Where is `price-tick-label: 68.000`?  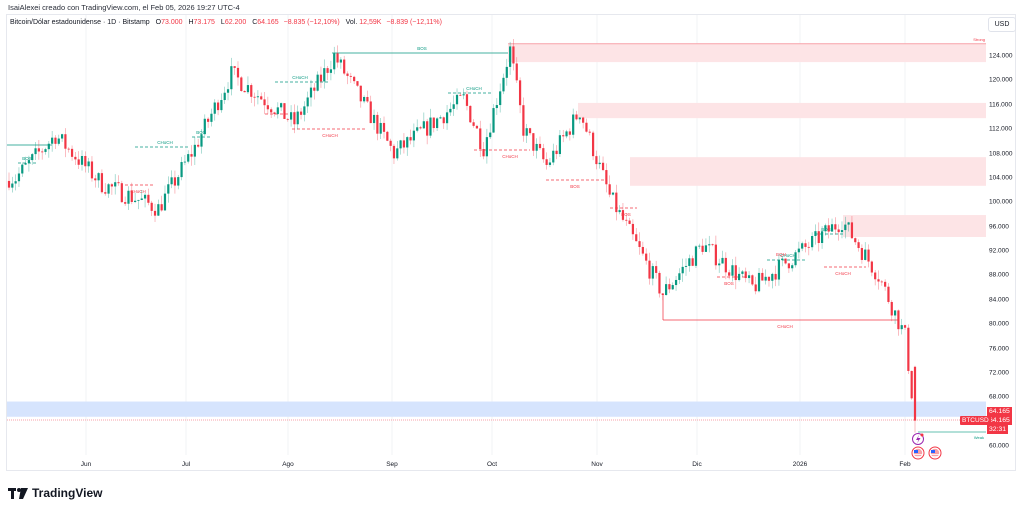
price-tick-label: 68.000 is located at coordinates (999, 397).